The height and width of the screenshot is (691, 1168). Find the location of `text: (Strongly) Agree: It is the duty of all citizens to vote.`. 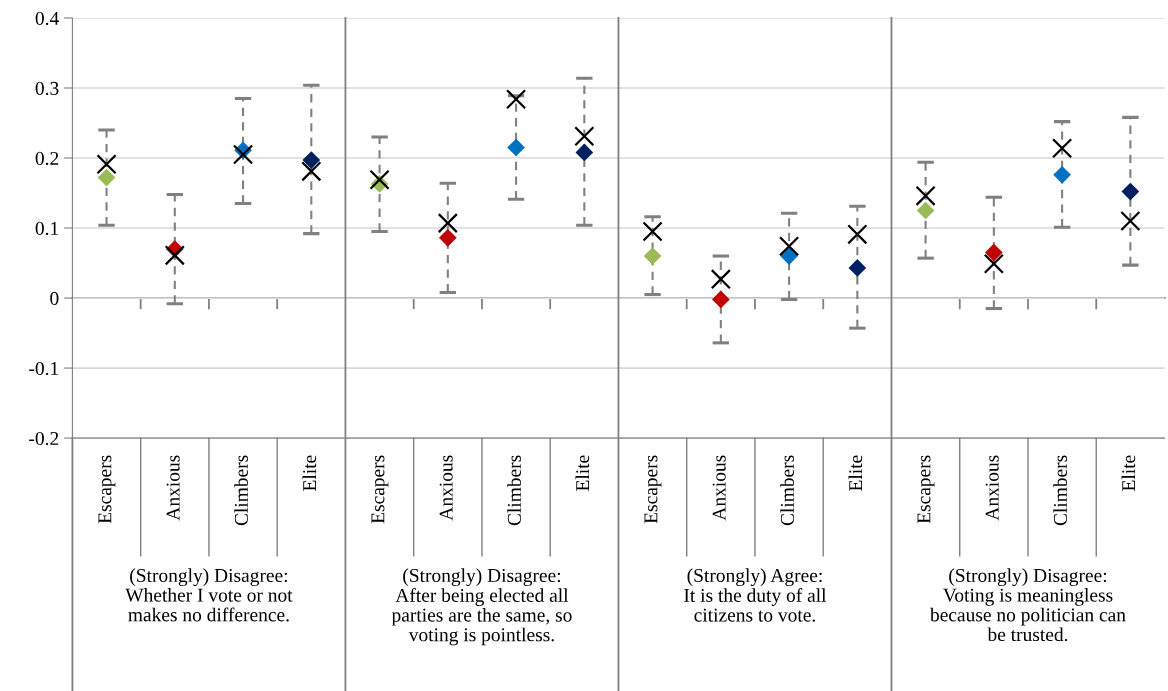

text: (Strongly) Agree: It is the duty of all citizens to vote. is located at coordinates (755, 595).